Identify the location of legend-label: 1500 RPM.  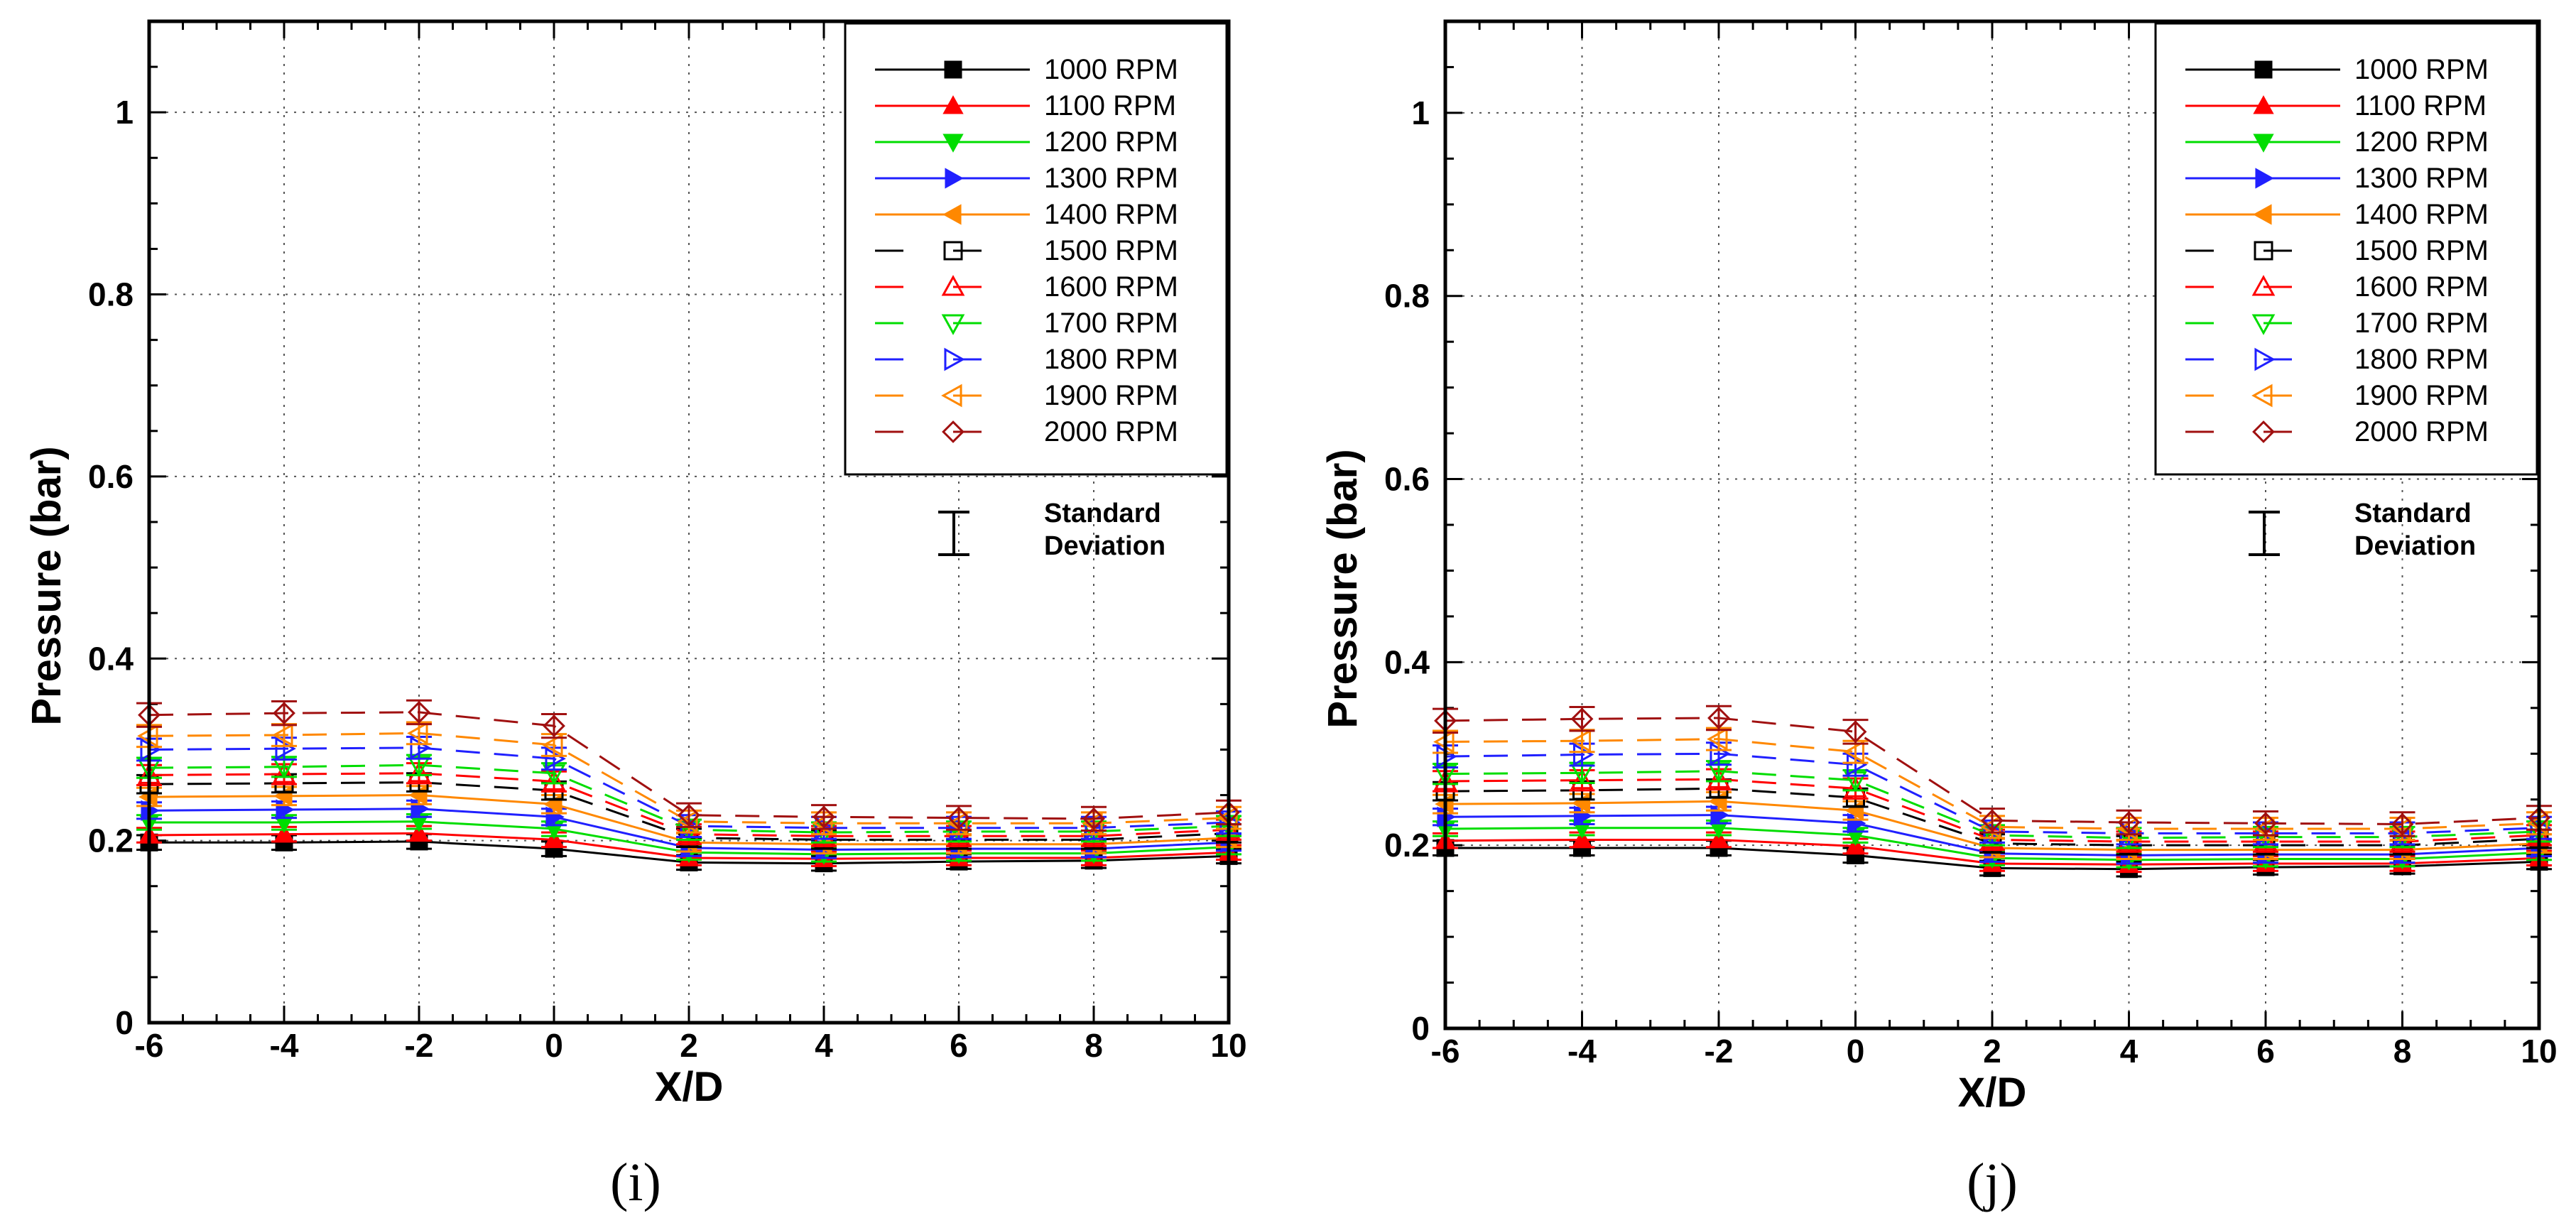
(1111, 250).